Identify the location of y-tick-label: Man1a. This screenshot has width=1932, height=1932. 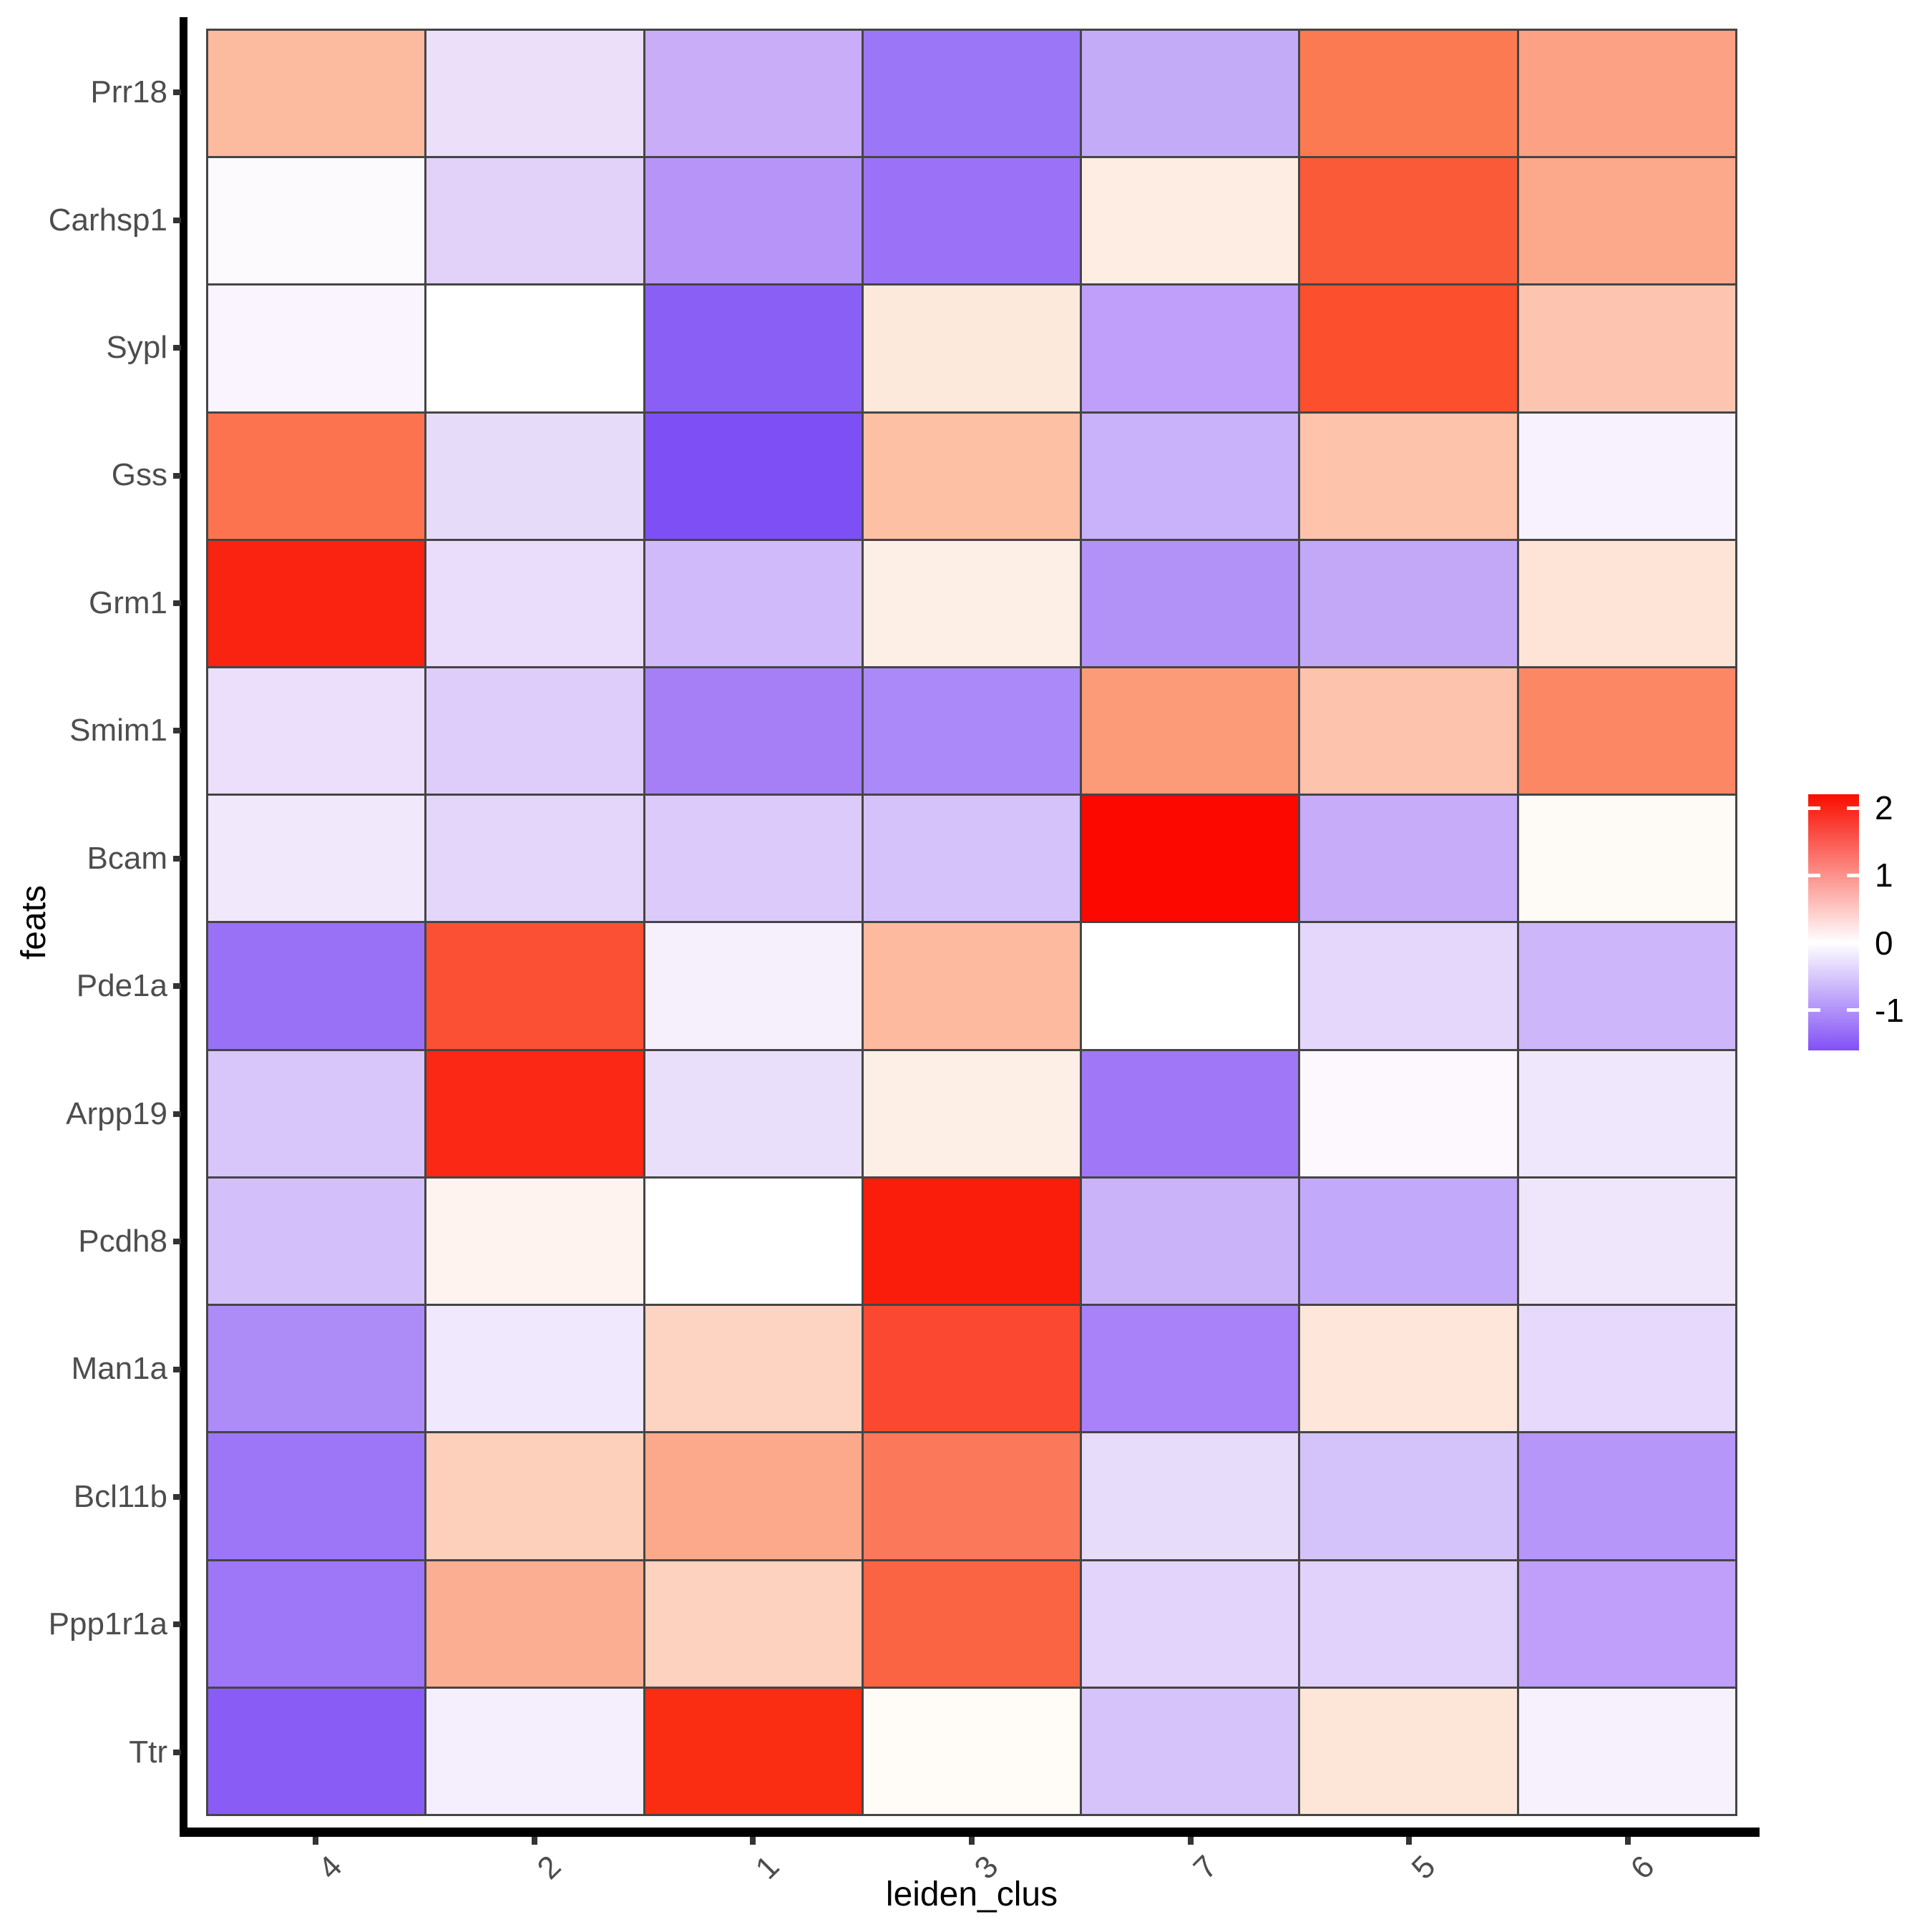
(119, 1369).